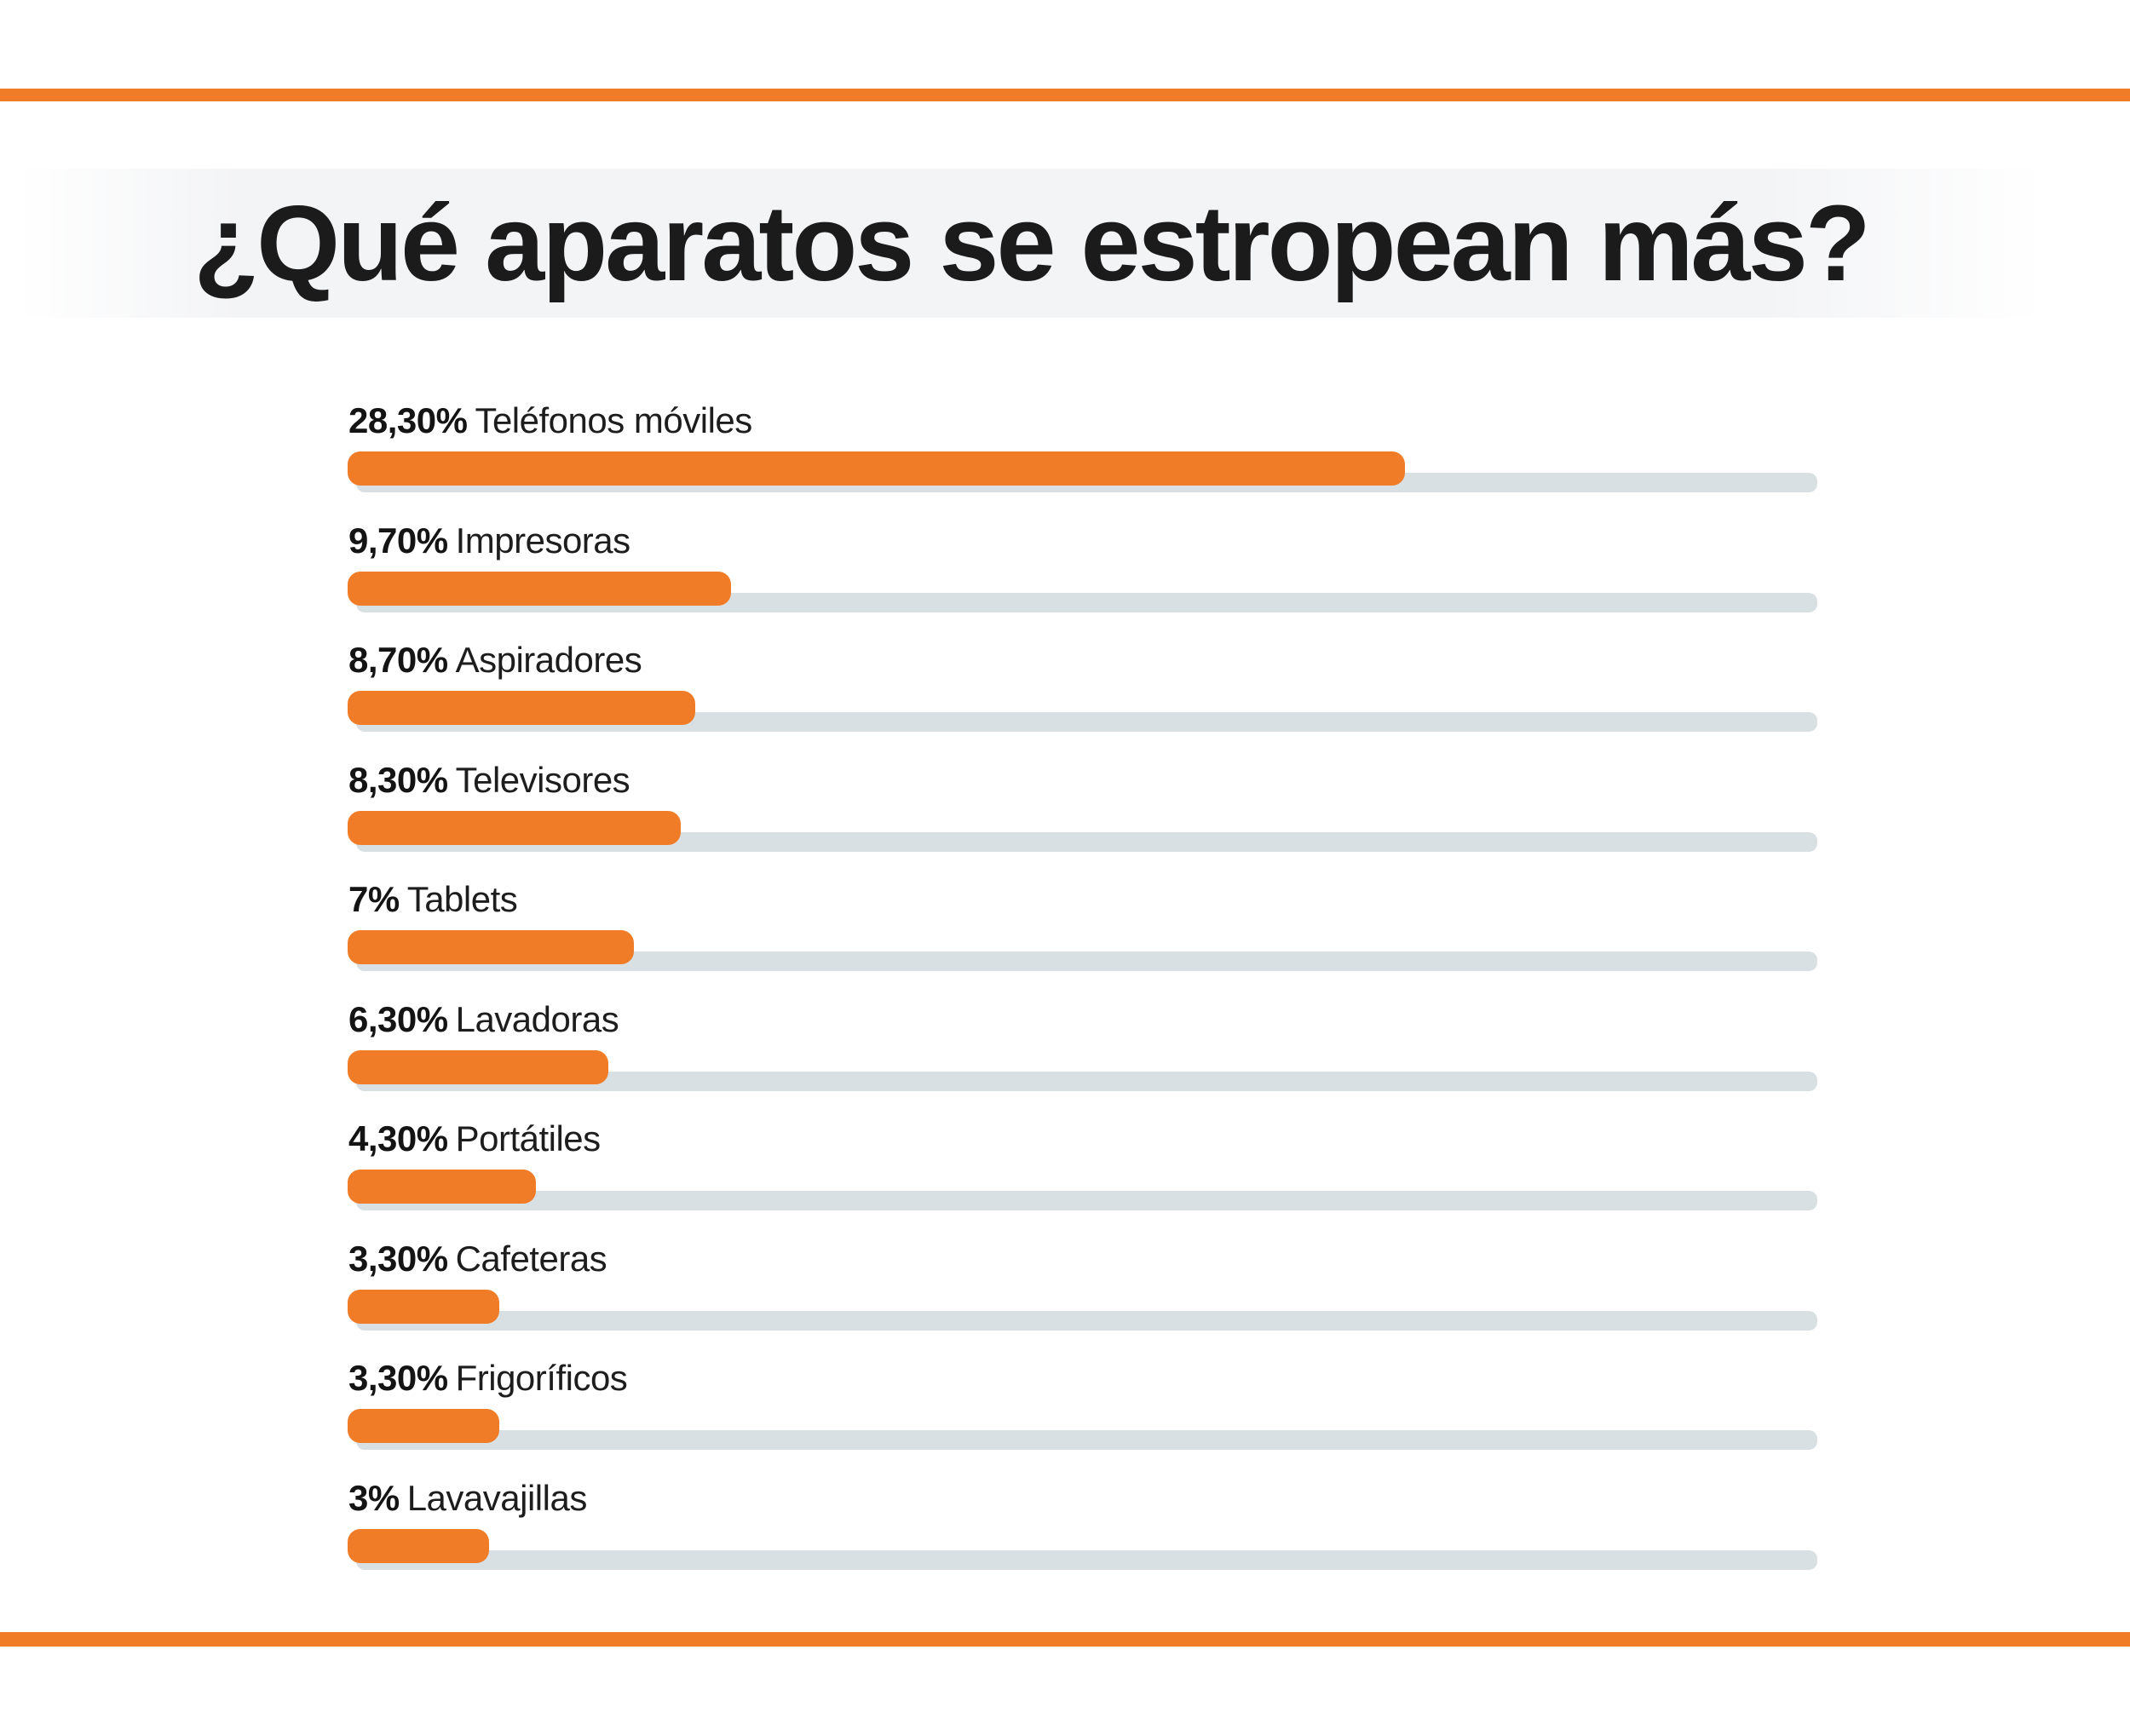  I want to click on chart-row: 9,70% Impresoras, so click(1082, 580).